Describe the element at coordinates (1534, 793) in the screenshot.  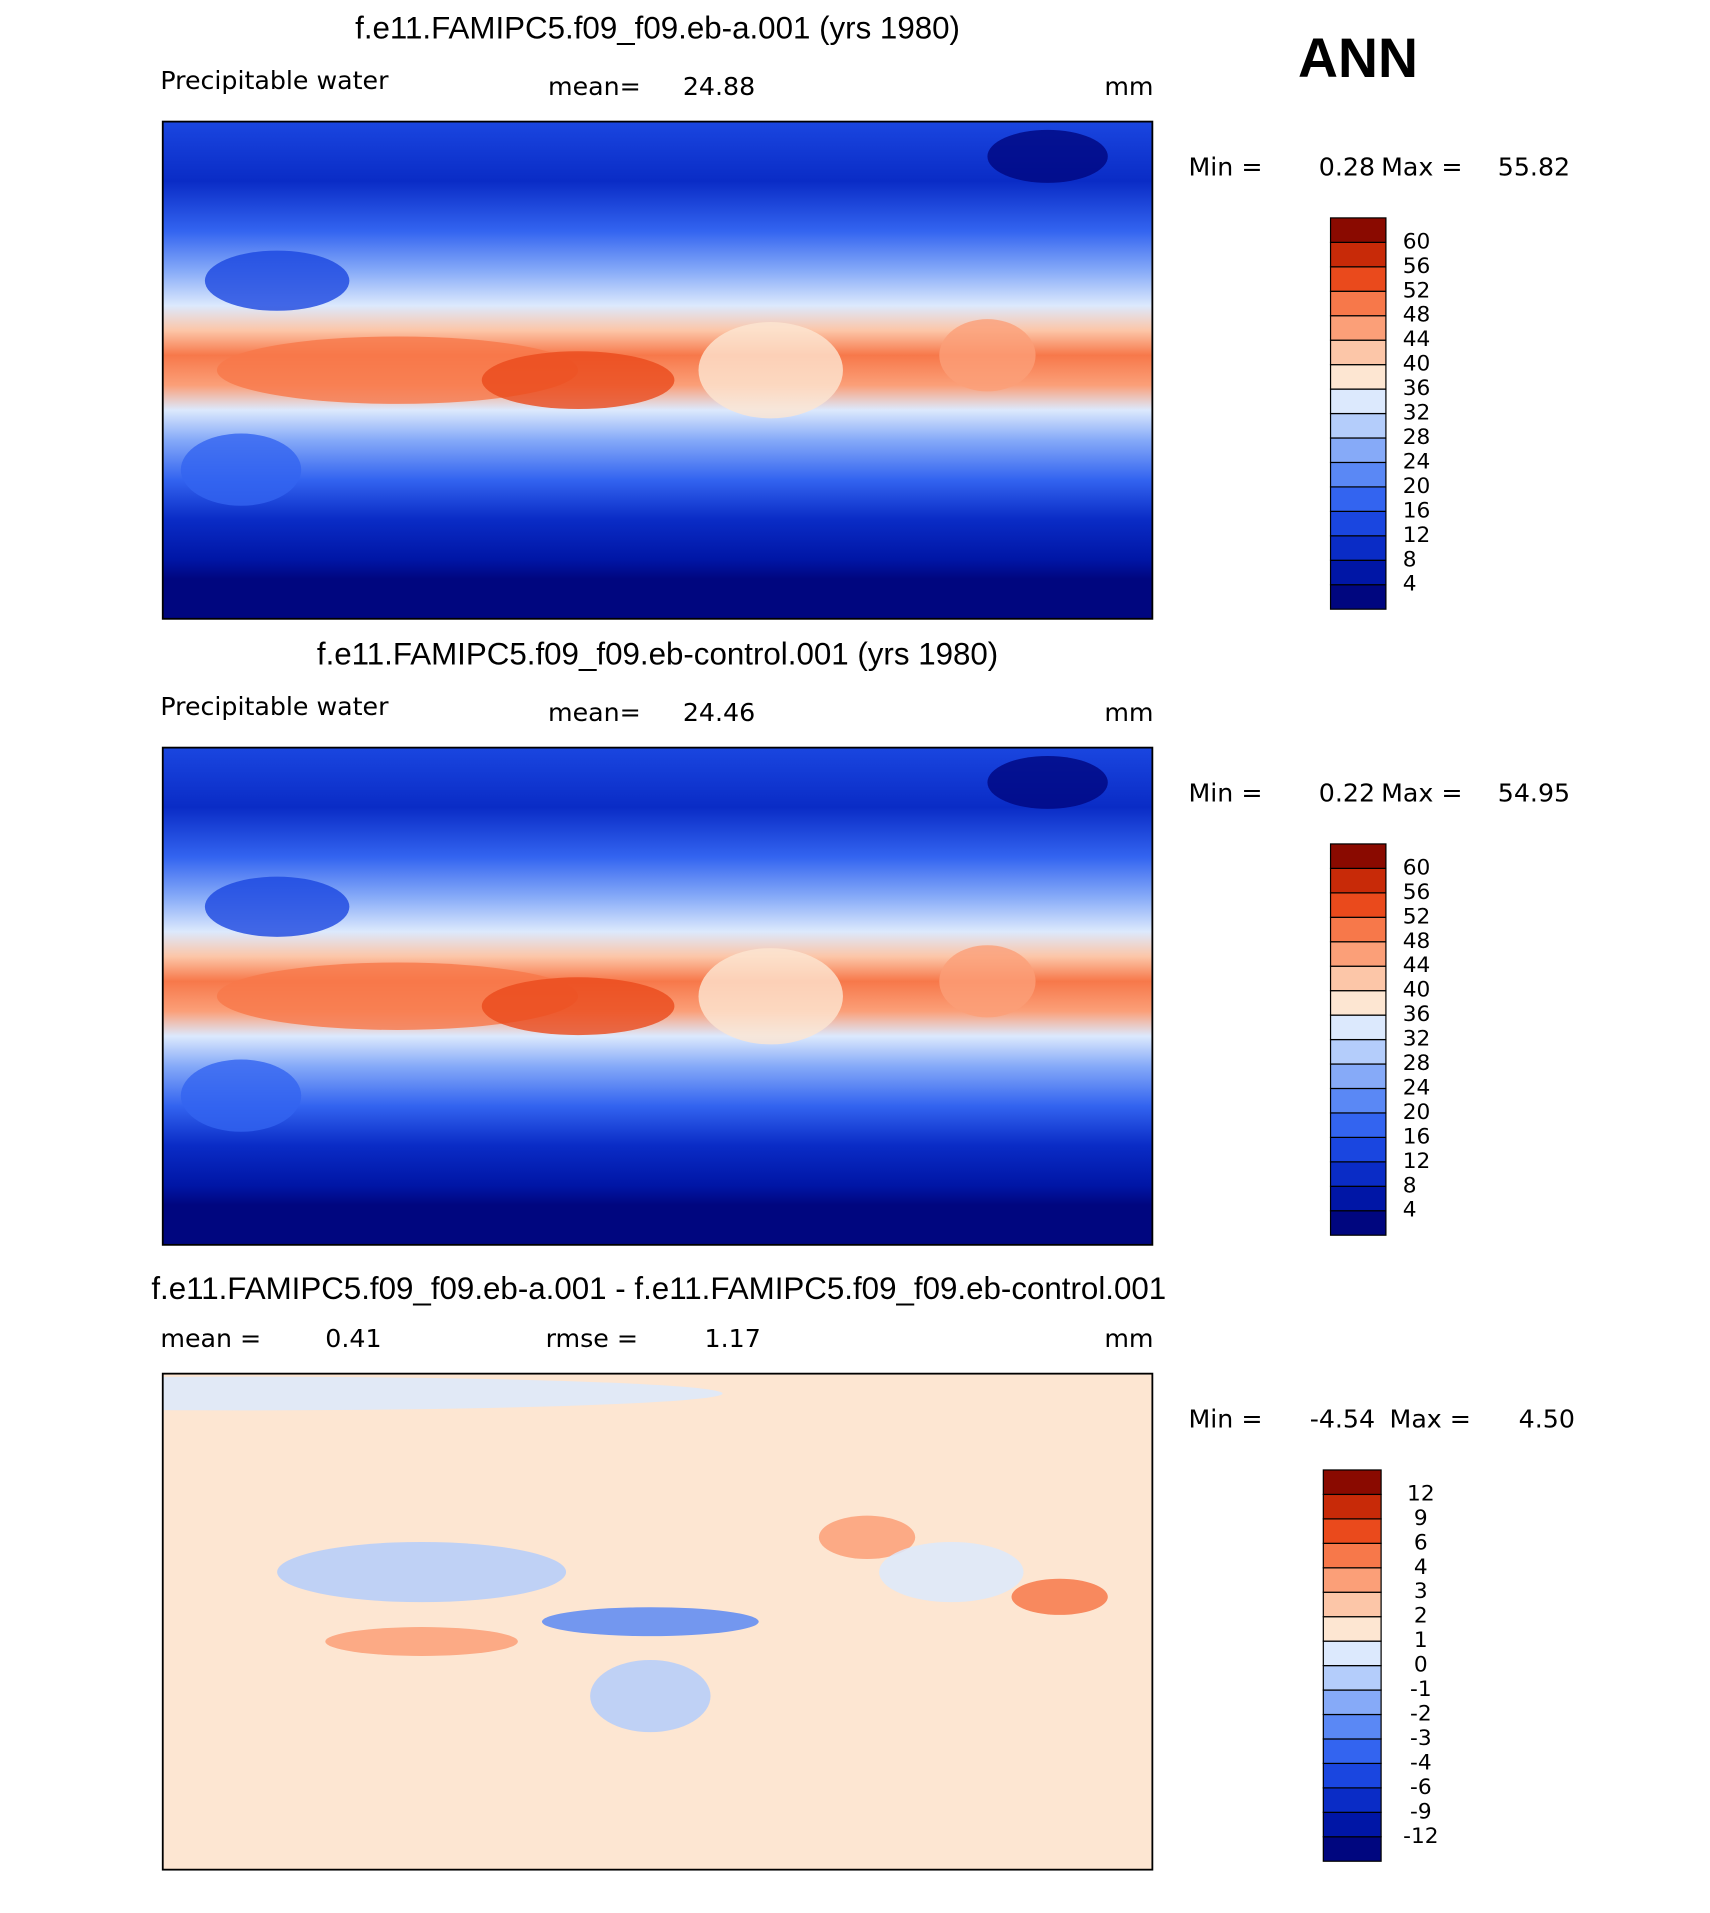
I see `max-value: 54.95` at that location.